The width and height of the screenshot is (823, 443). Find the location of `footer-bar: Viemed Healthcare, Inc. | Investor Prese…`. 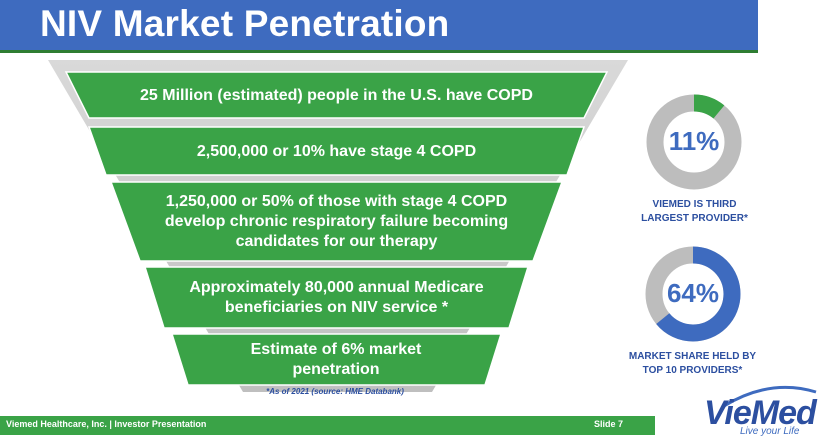

footer-bar: Viemed Healthcare, Inc. | Investor Prese… is located at coordinates (327, 425).